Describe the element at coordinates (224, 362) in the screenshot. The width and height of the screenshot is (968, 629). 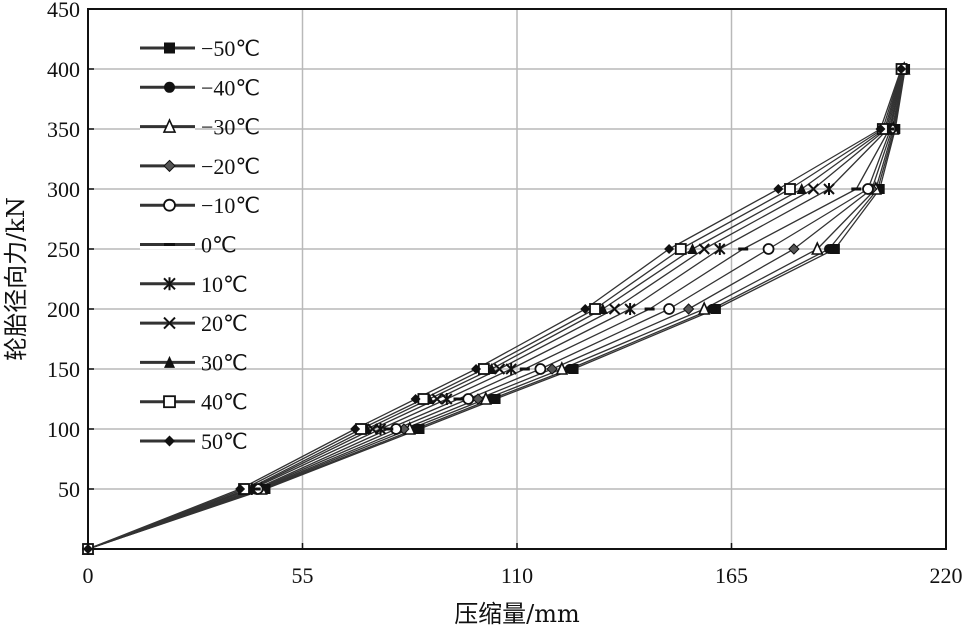
I see `legend-label: 30℃` at that location.